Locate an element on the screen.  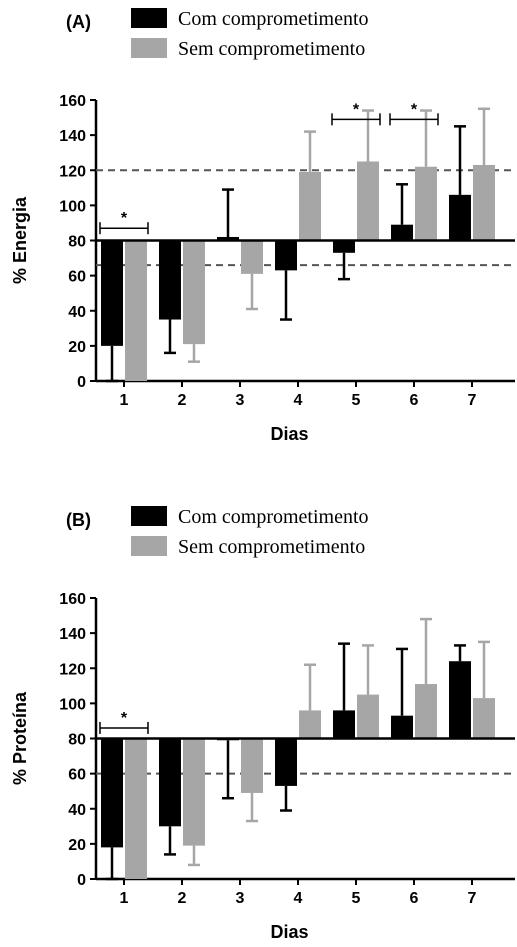
panel-label: (B) is located at coordinates (78, 520).